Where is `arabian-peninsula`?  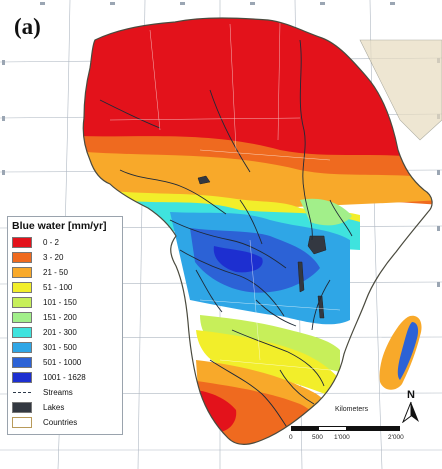
arabian-peninsula is located at coordinates (400, 90).